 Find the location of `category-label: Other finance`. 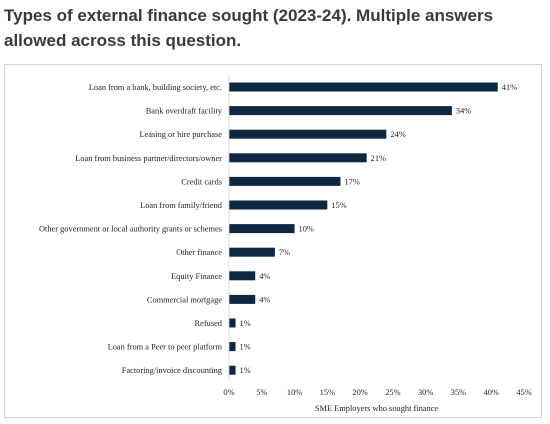

category-label: Other finance is located at coordinates (199, 252).